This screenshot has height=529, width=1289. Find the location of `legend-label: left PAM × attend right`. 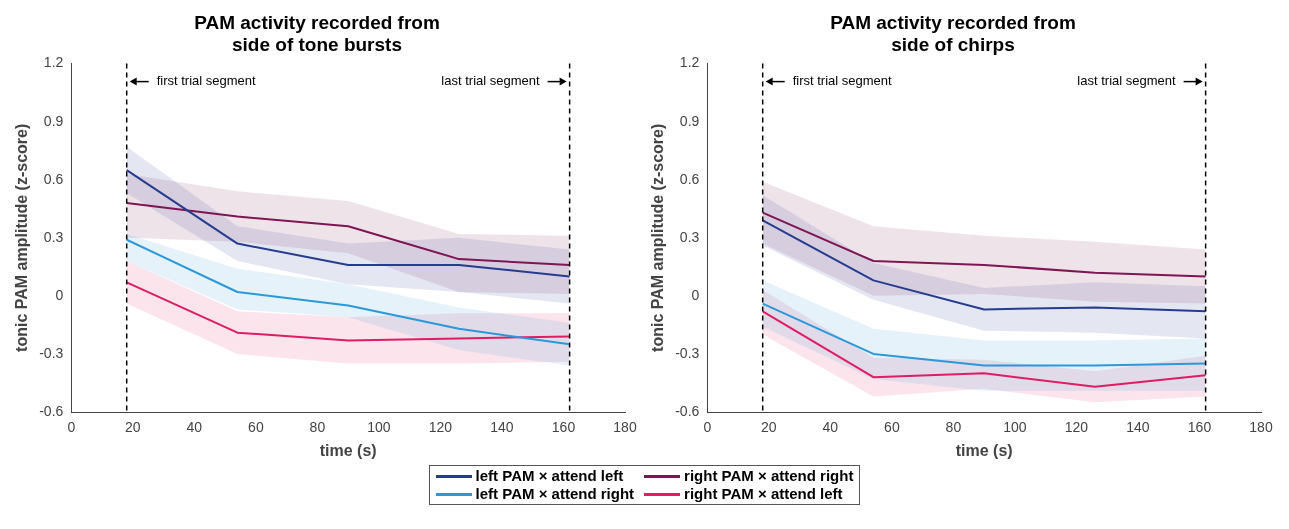

legend-label: left PAM × attend right is located at coordinates (555, 494).